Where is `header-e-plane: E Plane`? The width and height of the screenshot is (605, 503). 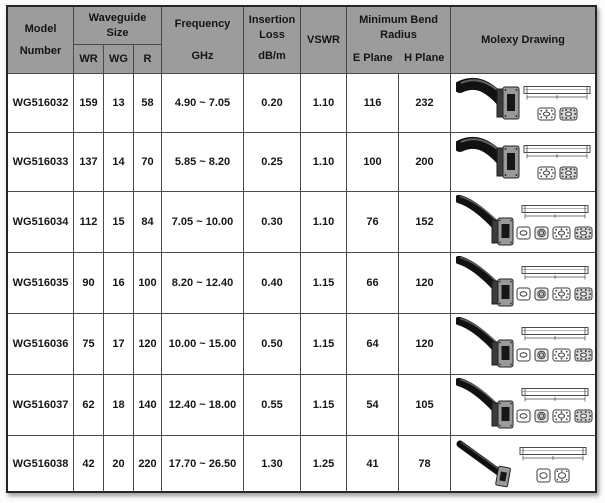
header-e-plane: E Plane is located at coordinates (372, 58).